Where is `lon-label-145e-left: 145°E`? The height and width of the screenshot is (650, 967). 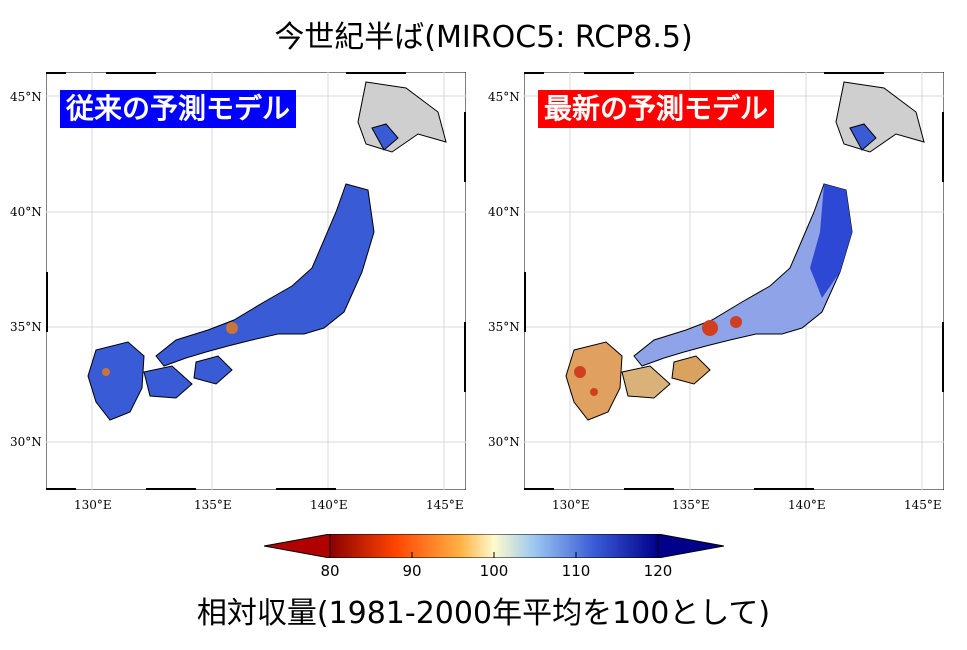 lon-label-145e-left: 145°E is located at coordinates (445, 505).